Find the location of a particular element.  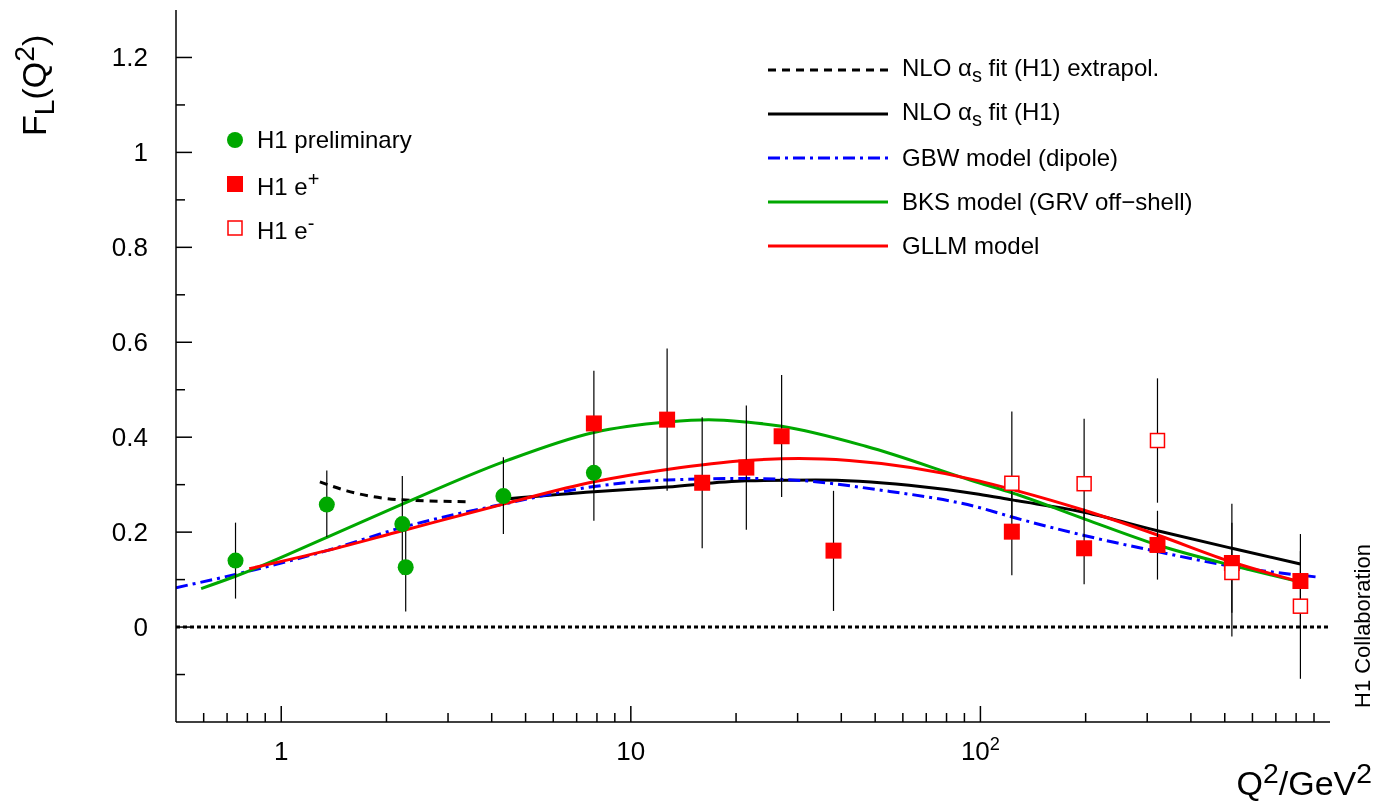

legend-label: NLO α$_{s}$ fit (H1) extrapol. is located at coordinates (1031, 70).